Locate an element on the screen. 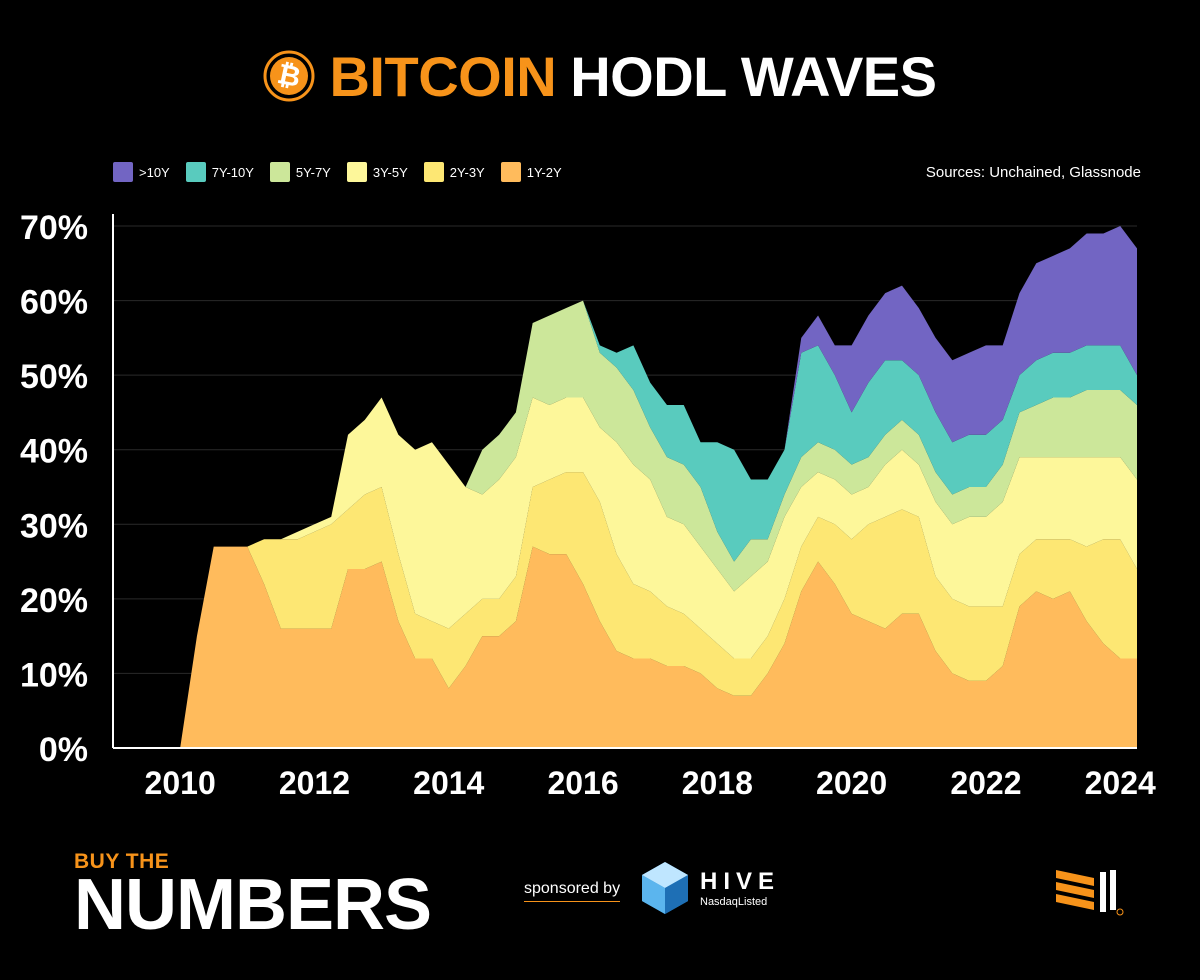 This screenshot has width=1200, height=980. source-note: Sources: Unchained, Glassnode is located at coordinates (1033, 172).